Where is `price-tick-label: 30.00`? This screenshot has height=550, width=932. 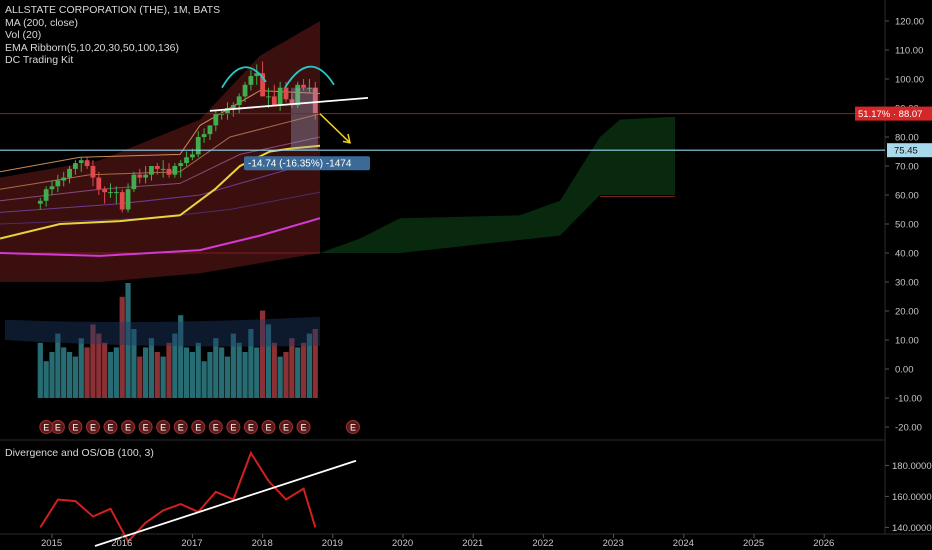
price-tick-label: 30.00 is located at coordinates (907, 283).